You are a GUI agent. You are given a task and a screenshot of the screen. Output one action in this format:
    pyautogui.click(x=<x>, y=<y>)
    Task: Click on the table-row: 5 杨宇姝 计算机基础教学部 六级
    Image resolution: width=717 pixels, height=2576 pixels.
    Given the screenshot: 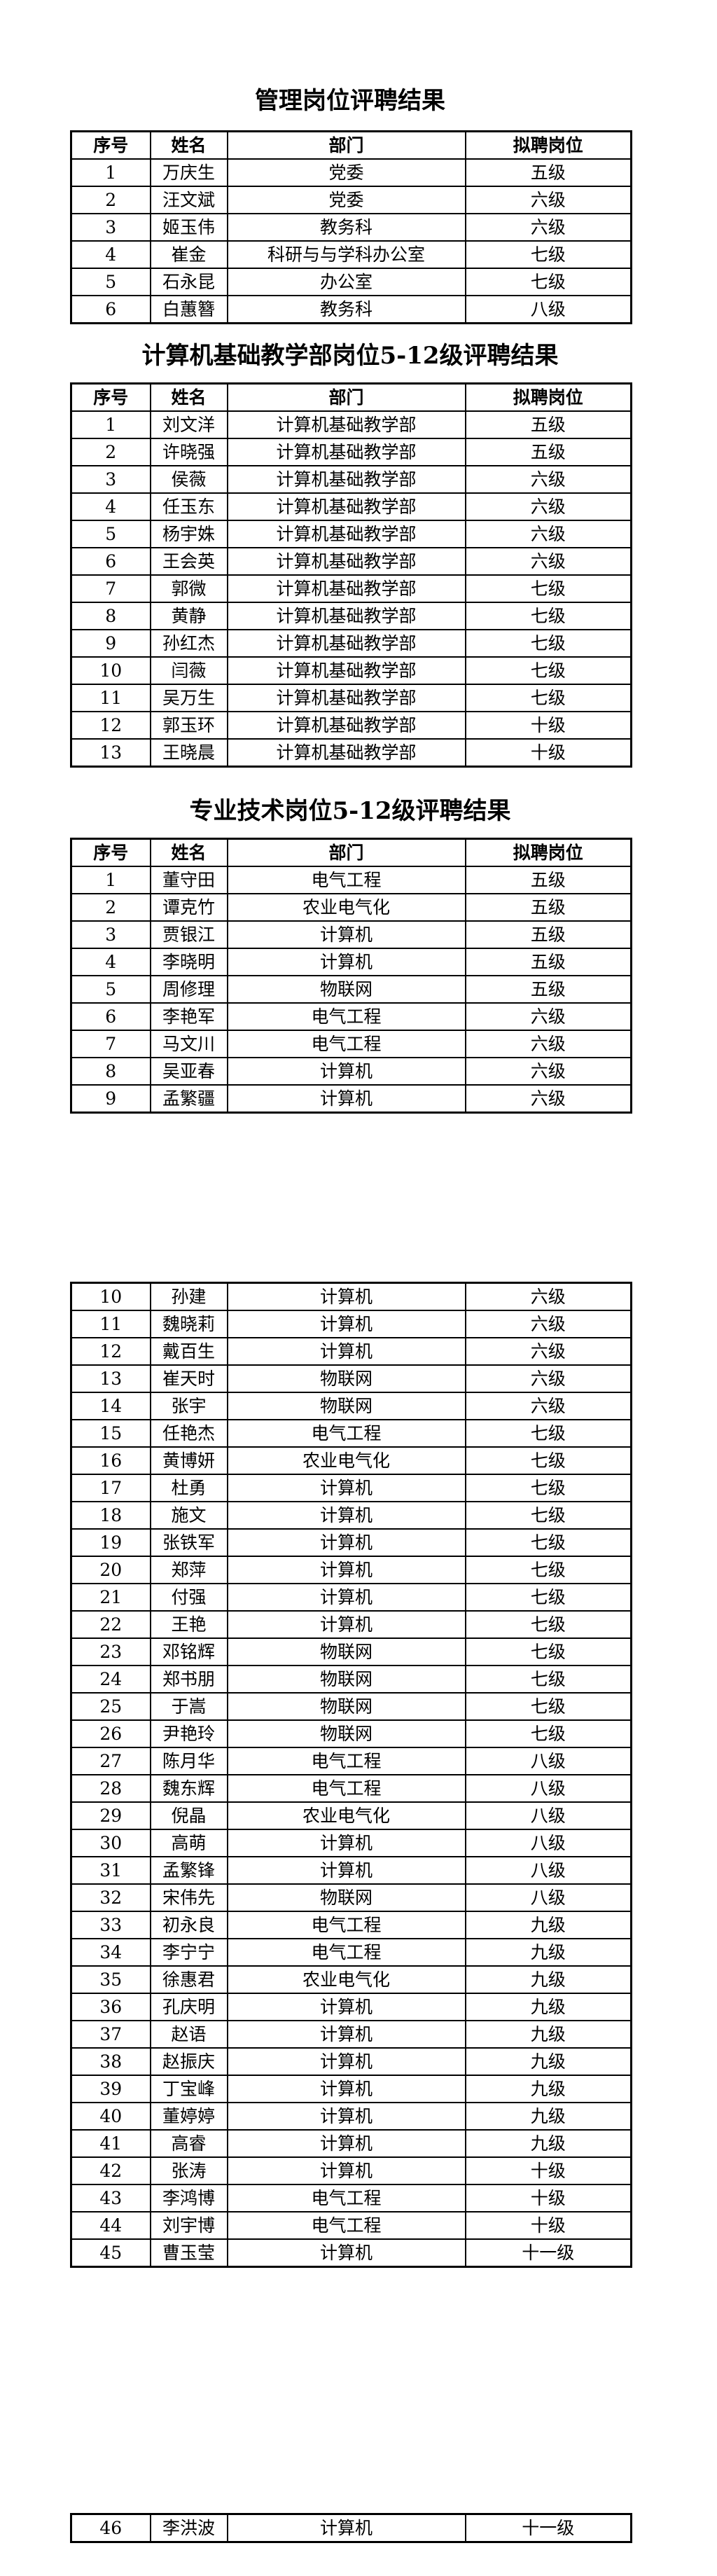 What is the action you would take?
    pyautogui.click(x=351, y=534)
    